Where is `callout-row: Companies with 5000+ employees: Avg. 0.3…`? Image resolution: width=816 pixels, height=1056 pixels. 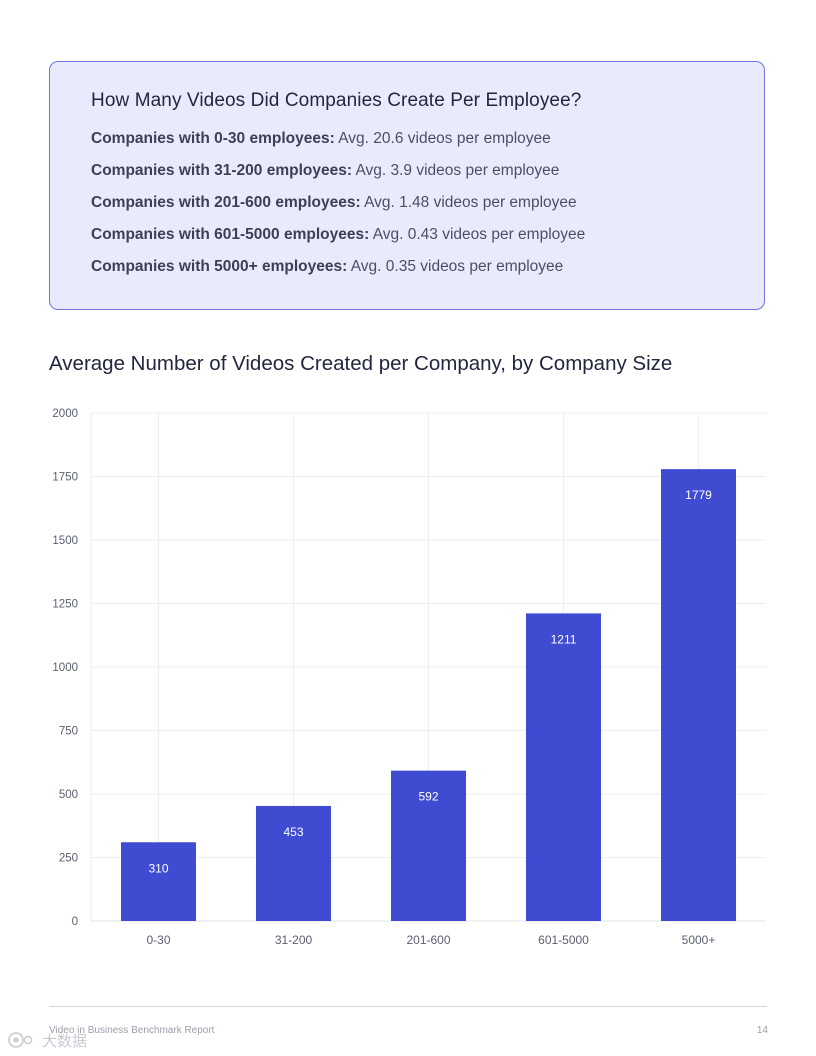
callout-row: Companies with 5000+ employees: Avg. 0.3… is located at coordinates (427, 272).